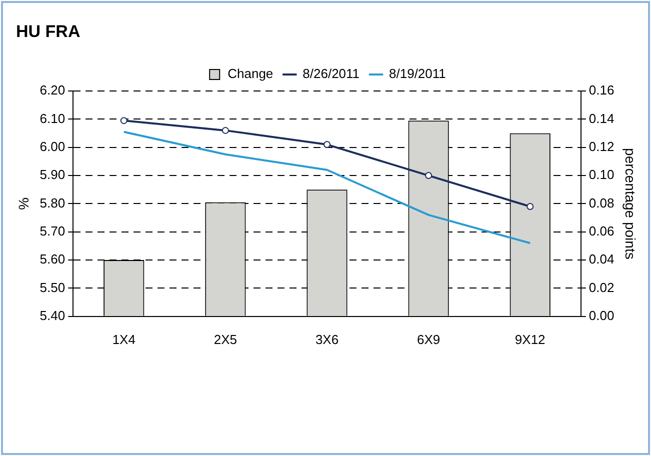 The width and height of the screenshot is (651, 456). Describe the element at coordinates (530, 339) in the screenshot. I see `x-tick-label: 9X12` at that location.